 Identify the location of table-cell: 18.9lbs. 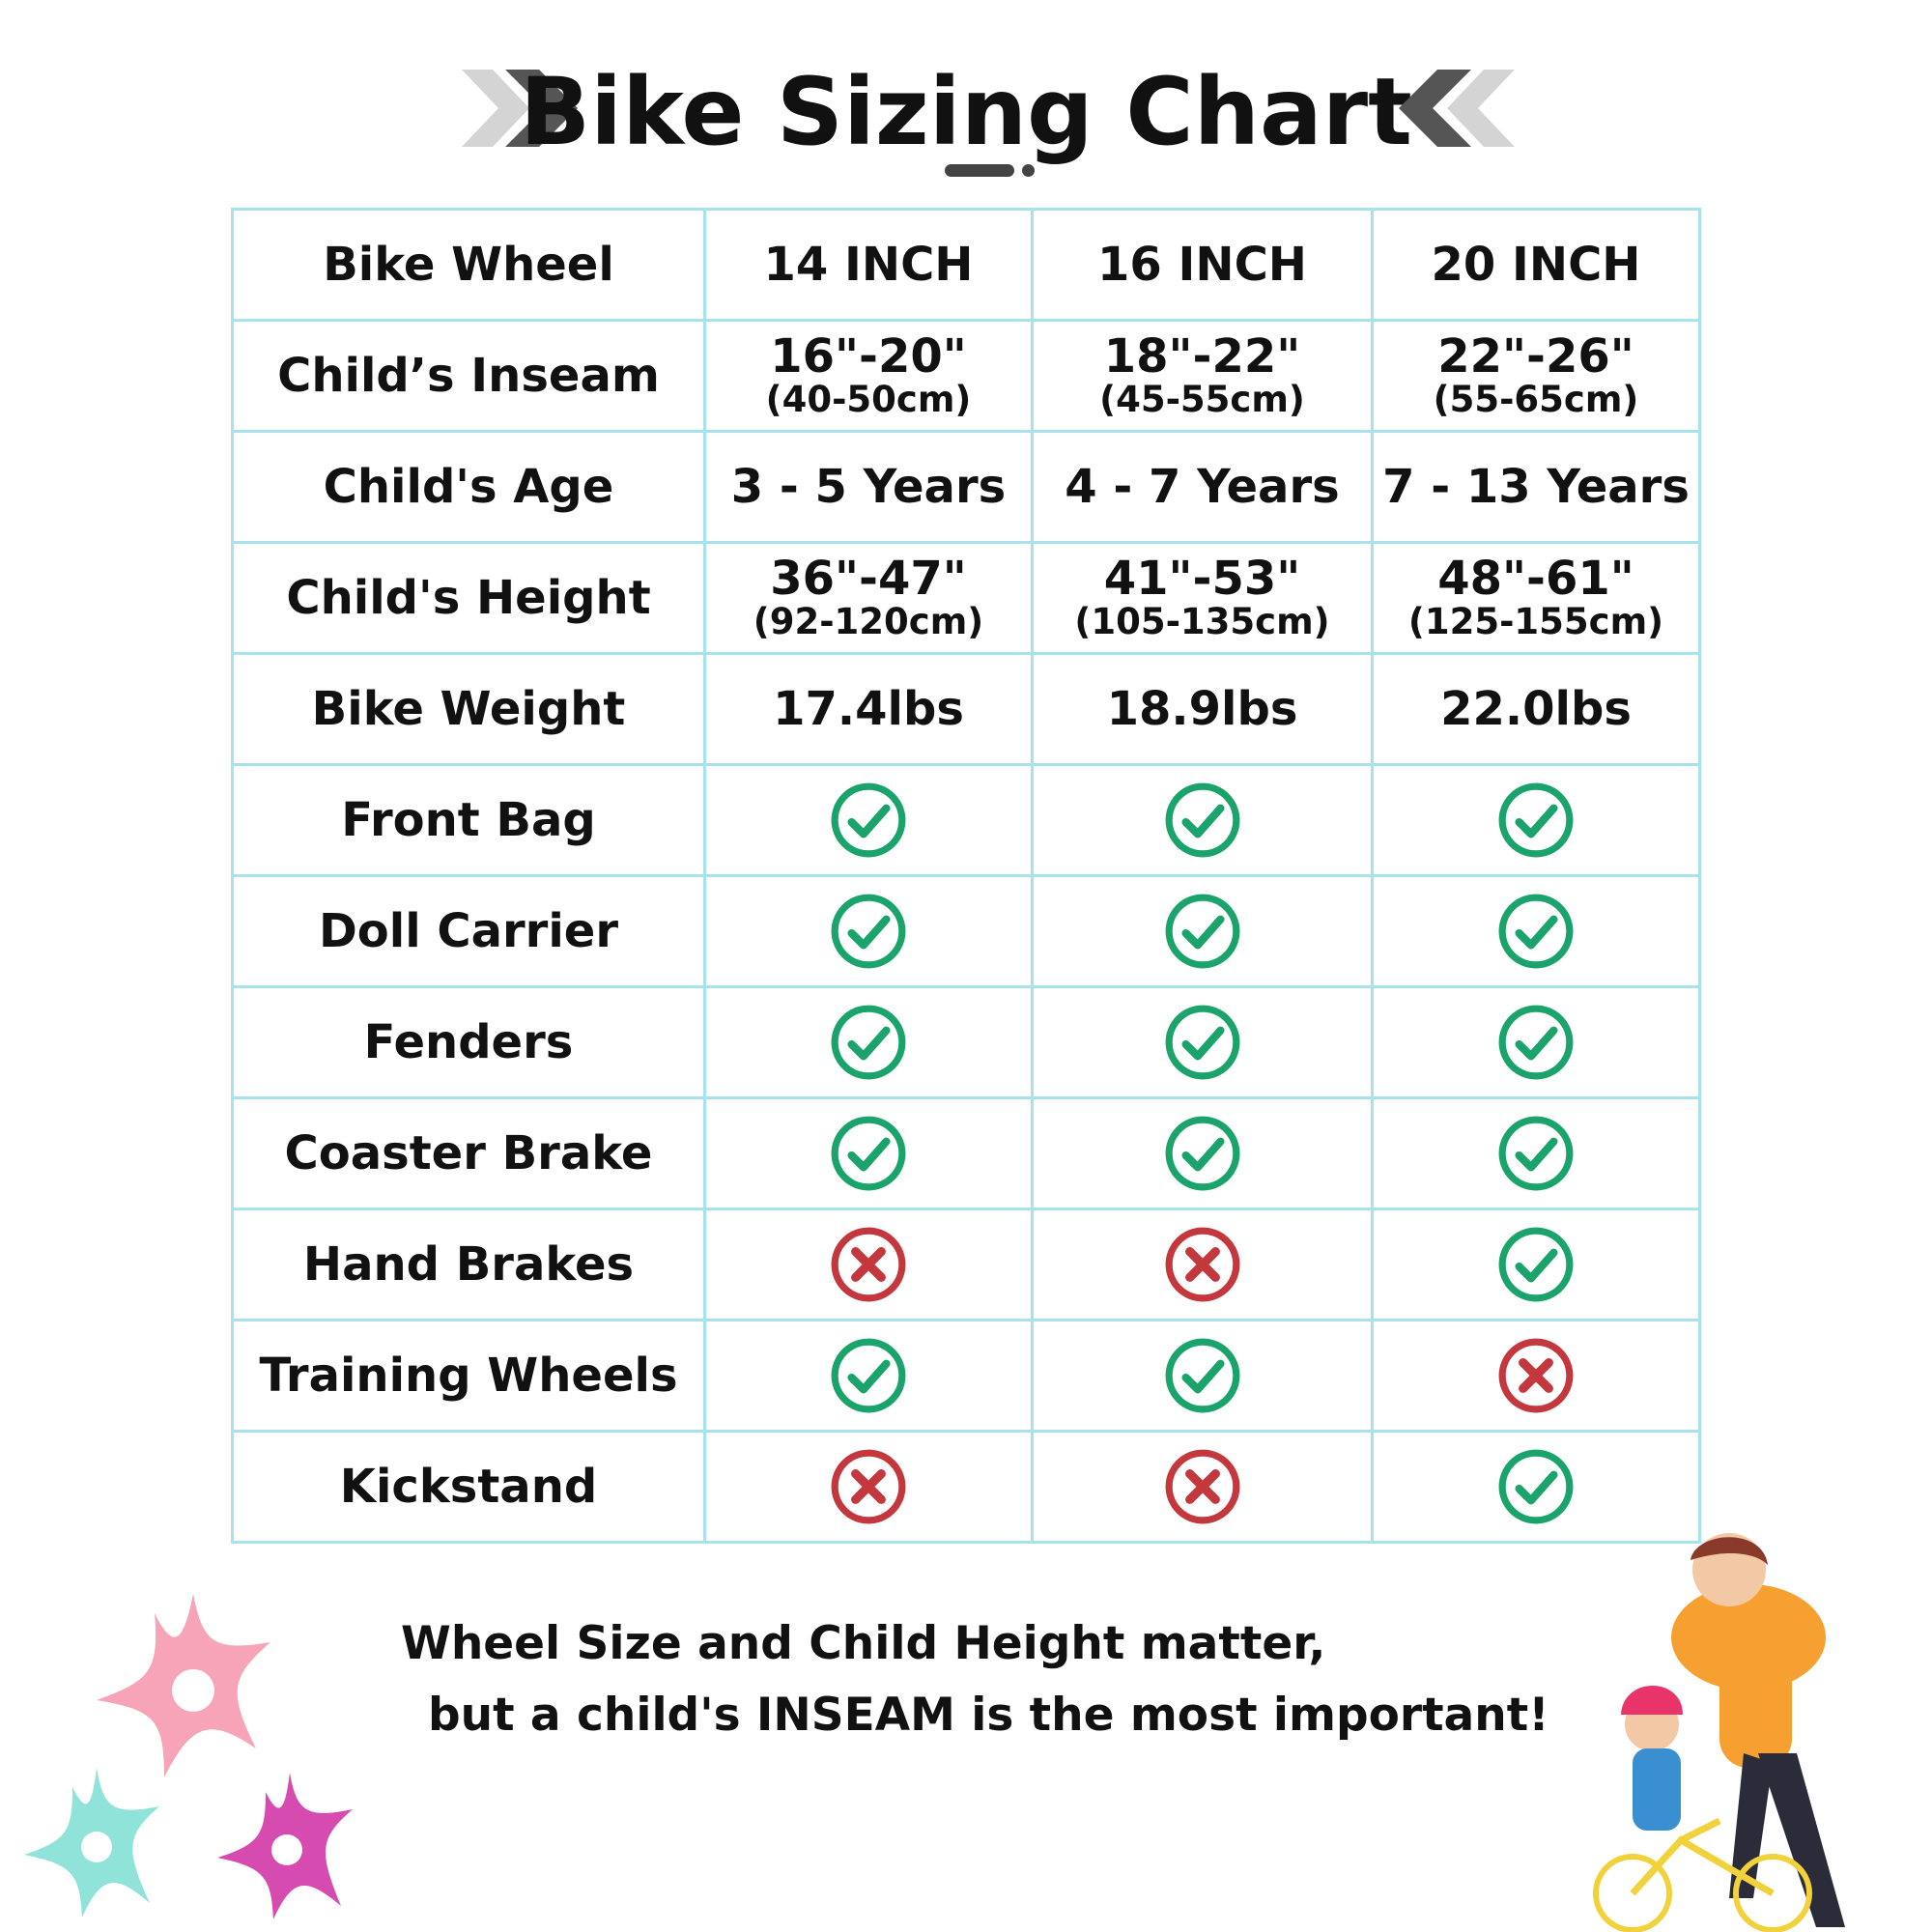
(1202, 709).